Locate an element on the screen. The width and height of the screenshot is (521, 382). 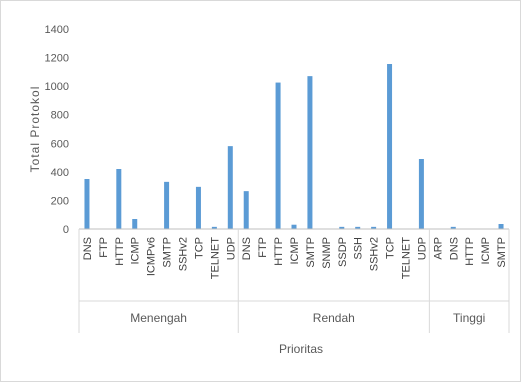
y-tick-label: 800 is located at coordinates (60, 116).